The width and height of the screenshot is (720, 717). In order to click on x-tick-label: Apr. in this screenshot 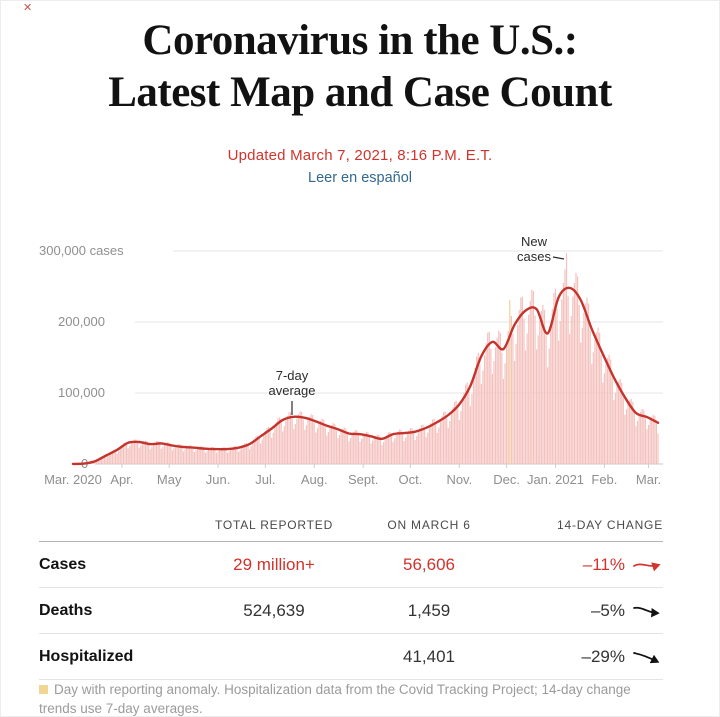, I will do `click(121, 479)`.